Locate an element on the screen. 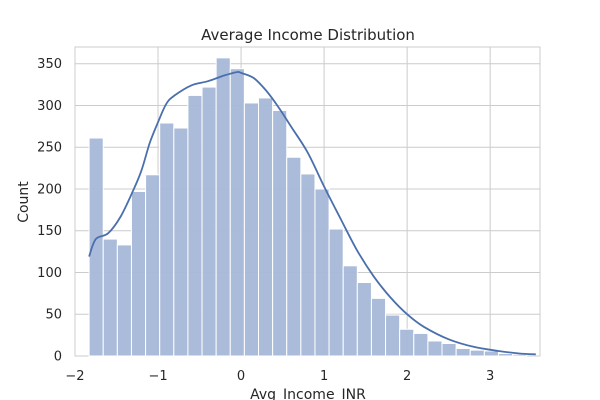  y-tick-label: 300 is located at coordinates (49, 106).